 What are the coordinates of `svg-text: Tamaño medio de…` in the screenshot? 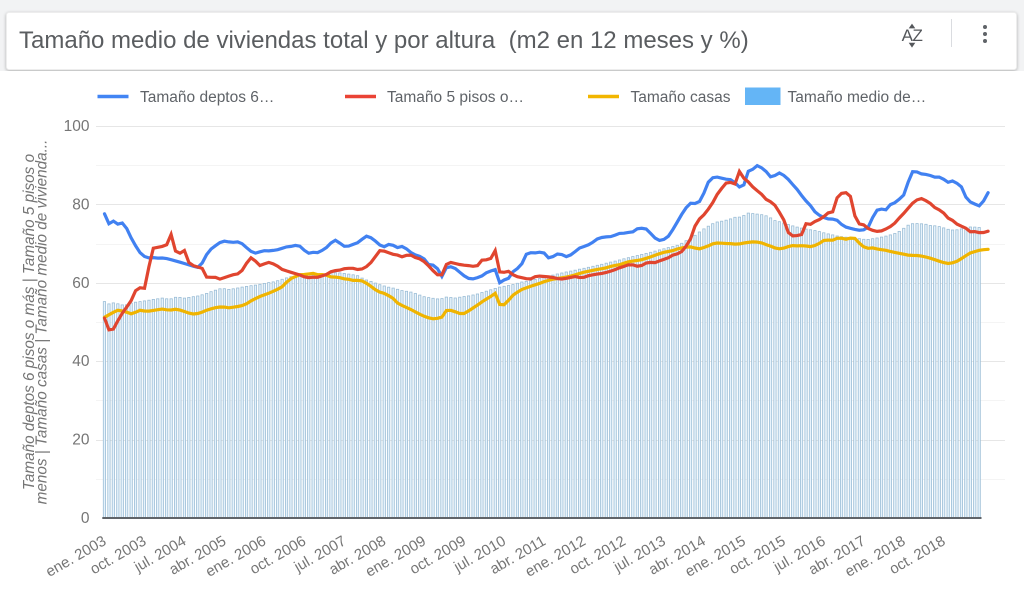 It's located at (857, 97).